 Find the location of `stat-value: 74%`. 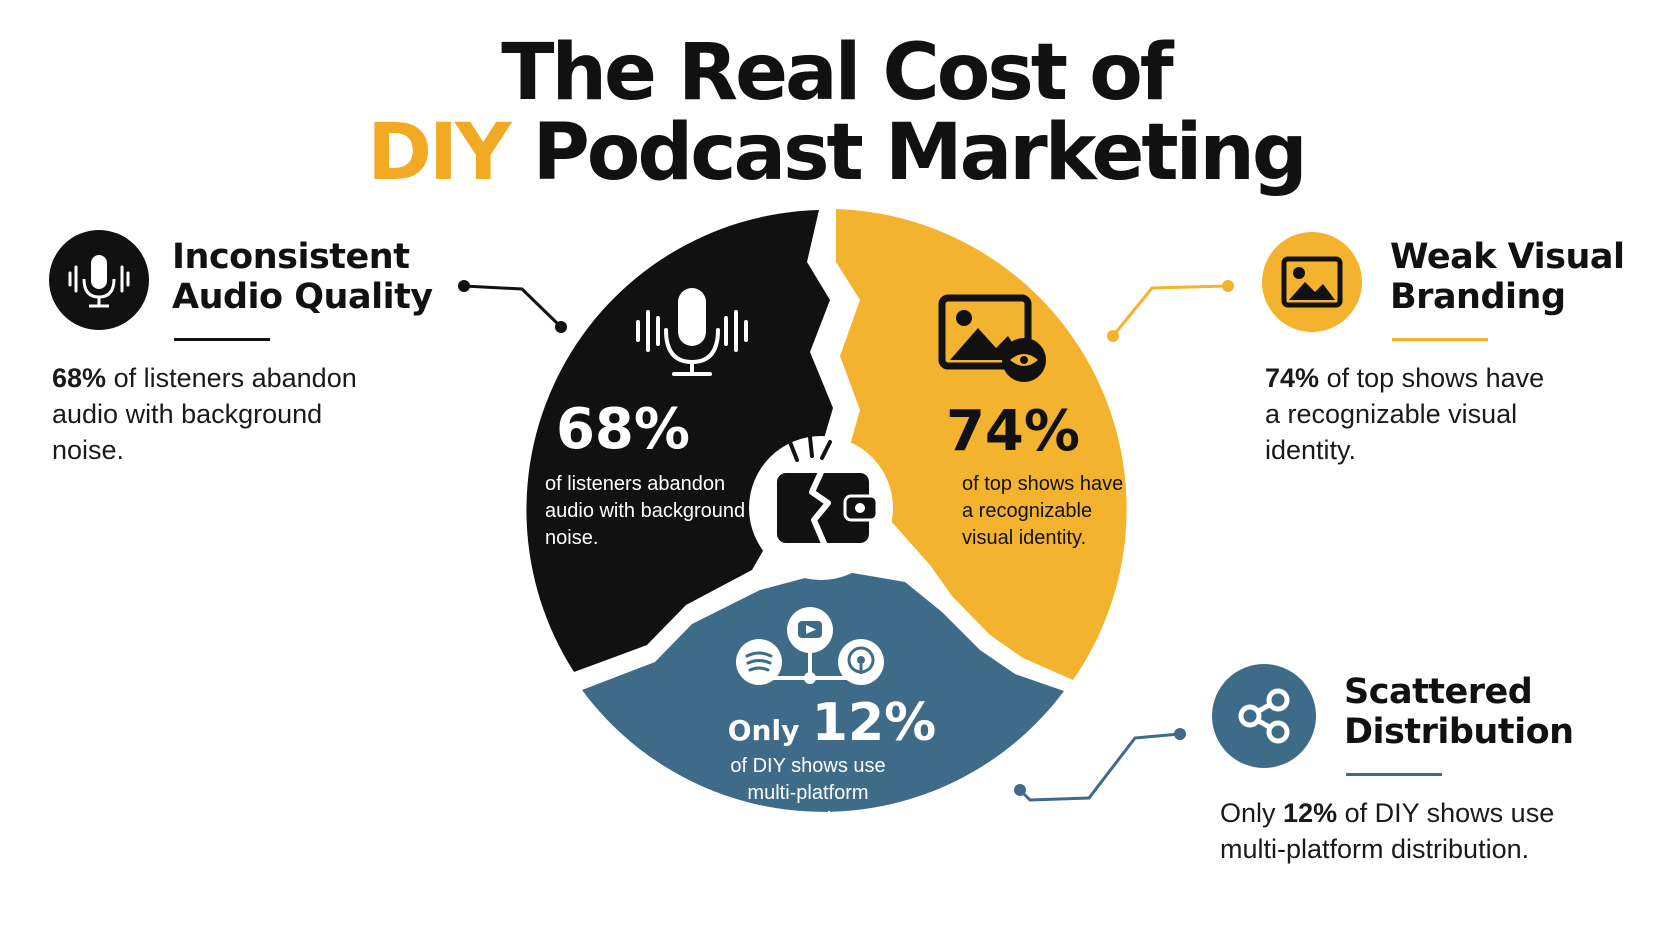

stat-value: 74% is located at coordinates (1292, 378).